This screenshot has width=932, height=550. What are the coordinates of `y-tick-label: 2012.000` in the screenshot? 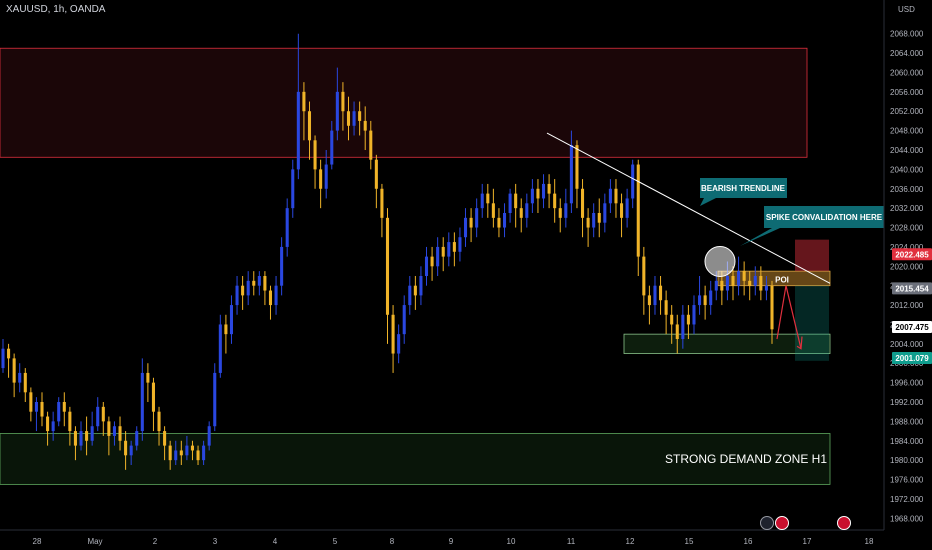 It's located at (907, 305).